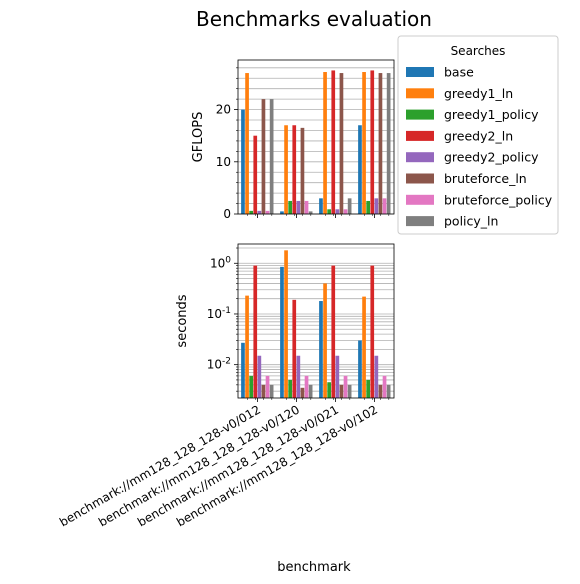 The image size is (580, 584). I want to click on legend-label: base, so click(459, 72).